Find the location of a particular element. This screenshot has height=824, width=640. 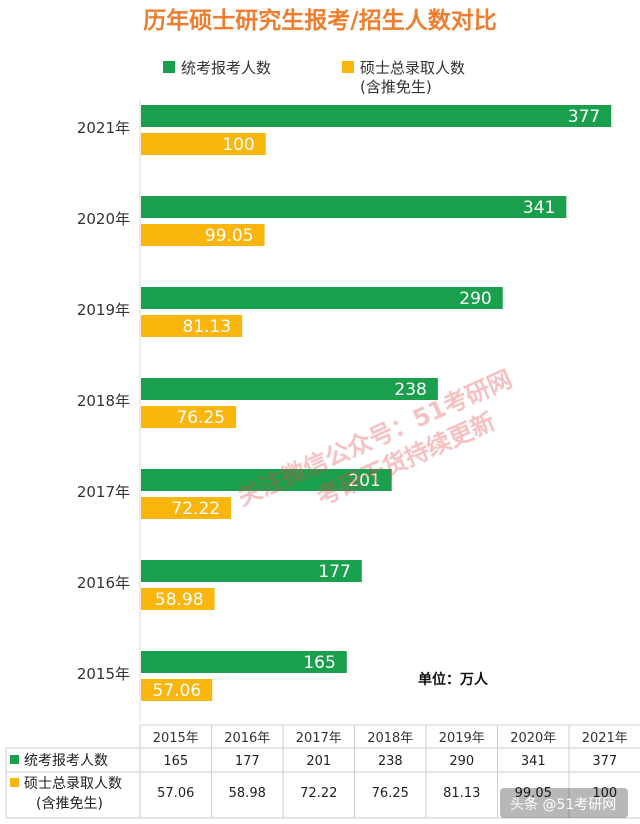

category-label: 2017年 is located at coordinates (103, 492).